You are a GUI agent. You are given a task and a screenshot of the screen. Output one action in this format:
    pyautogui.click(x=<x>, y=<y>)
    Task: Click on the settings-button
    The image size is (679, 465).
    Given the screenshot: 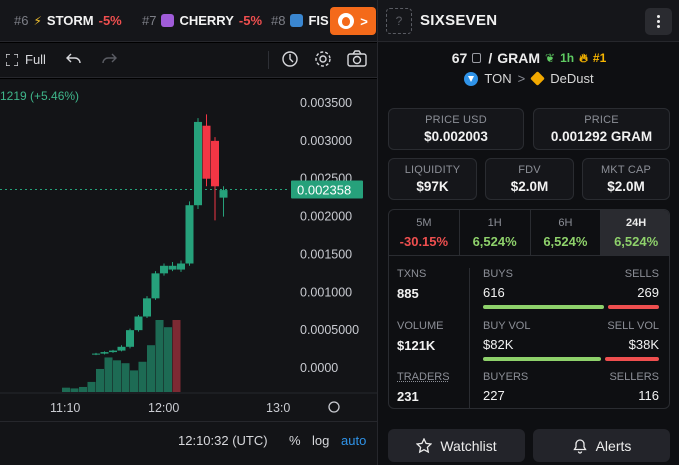 What is the action you would take?
    pyautogui.click(x=323, y=59)
    